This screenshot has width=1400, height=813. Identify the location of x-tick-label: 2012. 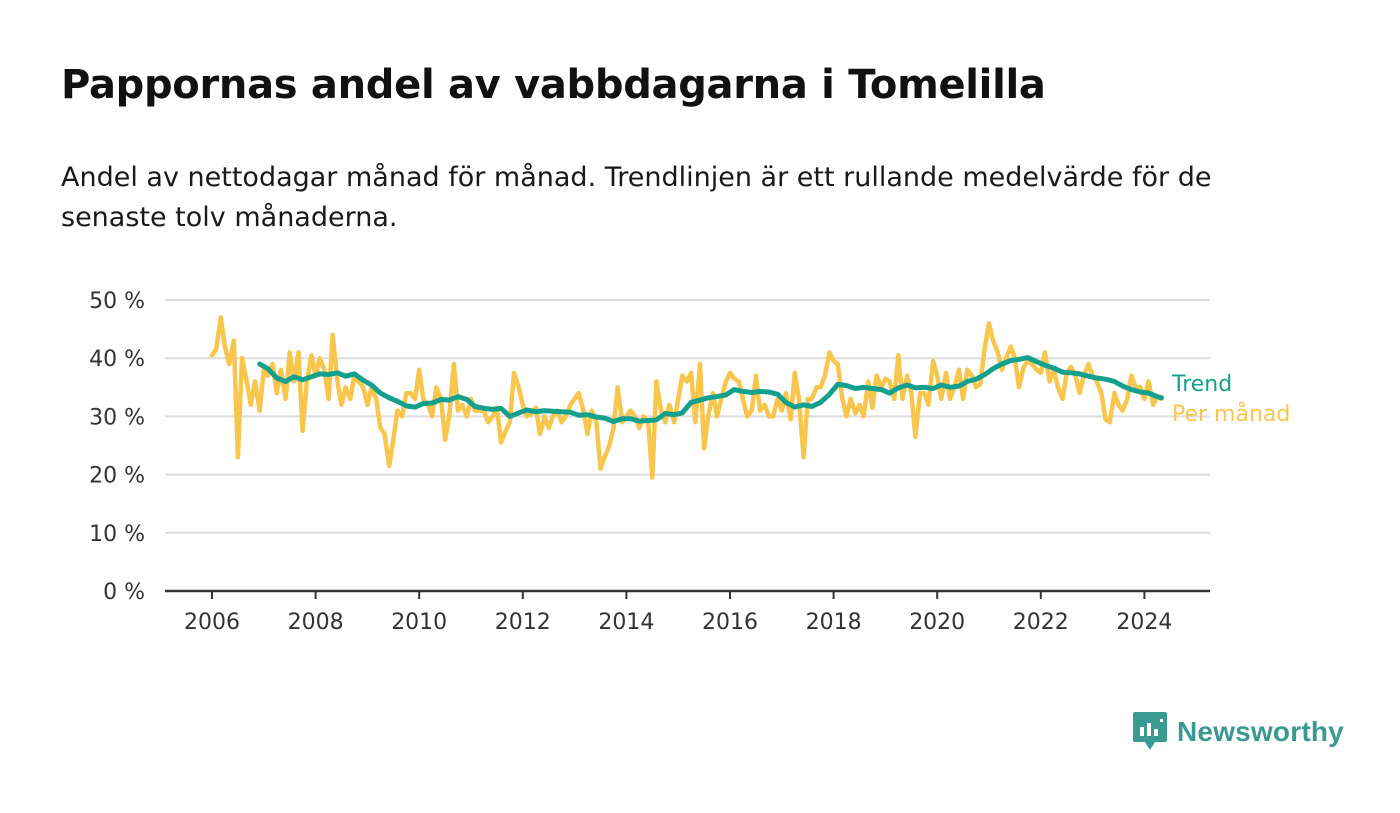
(523, 622).